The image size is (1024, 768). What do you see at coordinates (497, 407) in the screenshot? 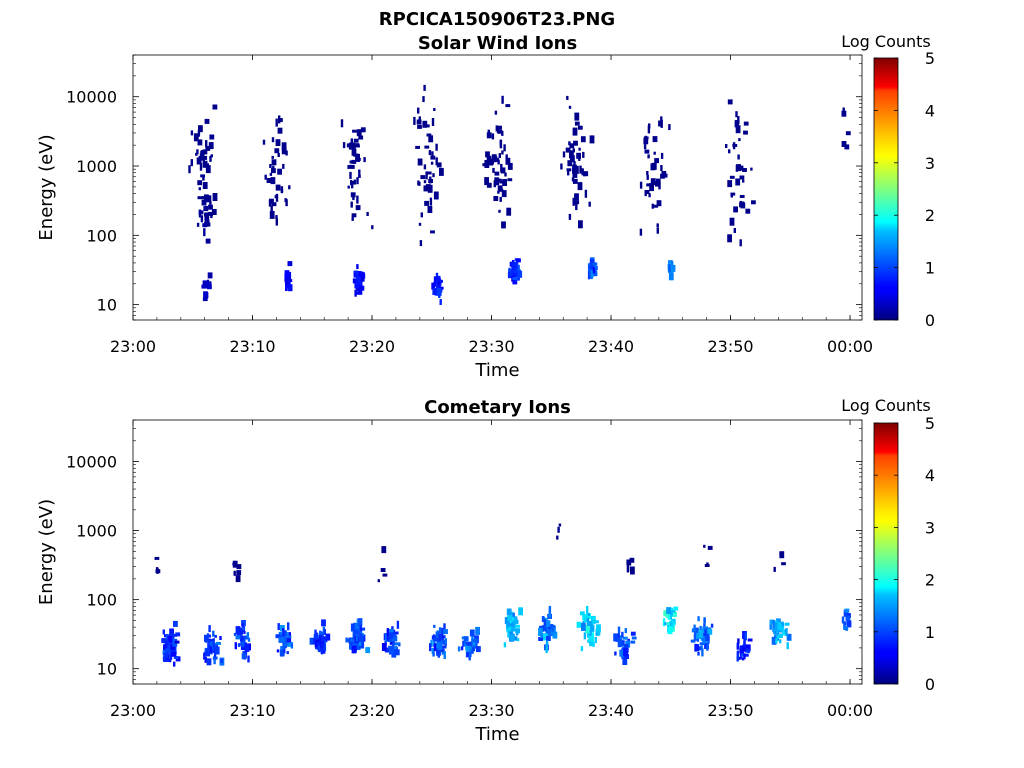
I see `panel-title: Cometary Ions` at bounding box center [497, 407].